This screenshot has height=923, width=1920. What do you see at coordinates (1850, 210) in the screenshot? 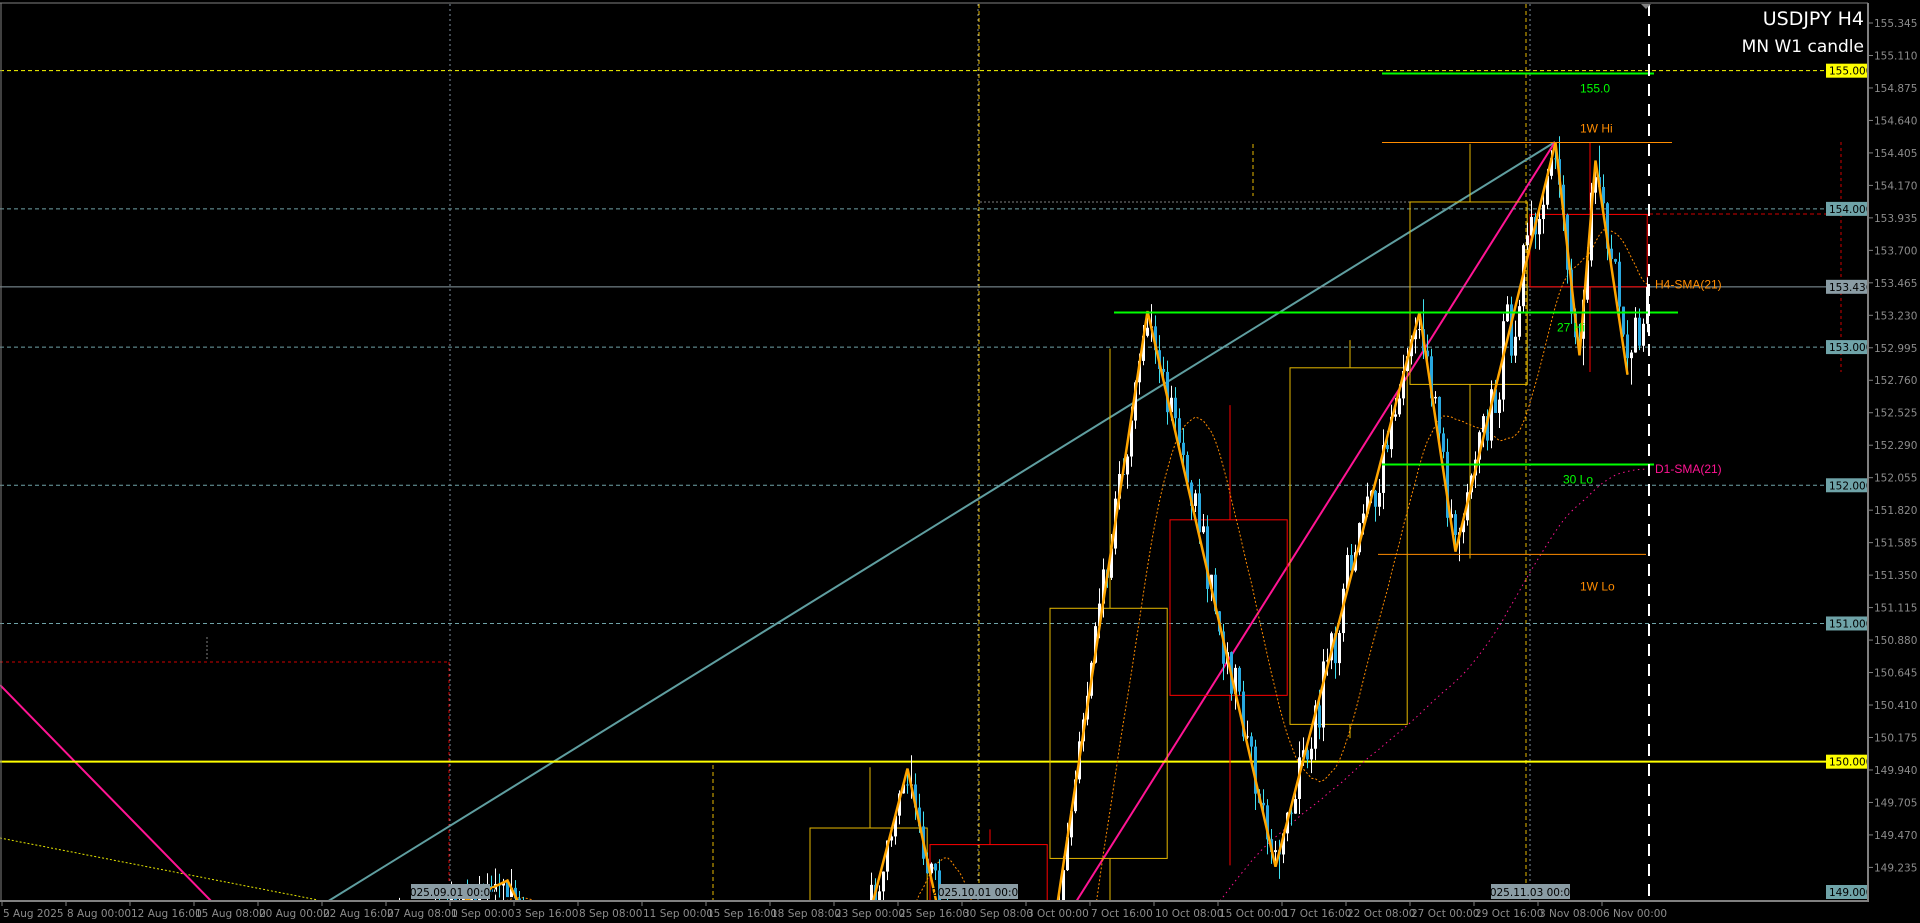
I see `price-level-badge-text: 154.000` at bounding box center [1850, 210].